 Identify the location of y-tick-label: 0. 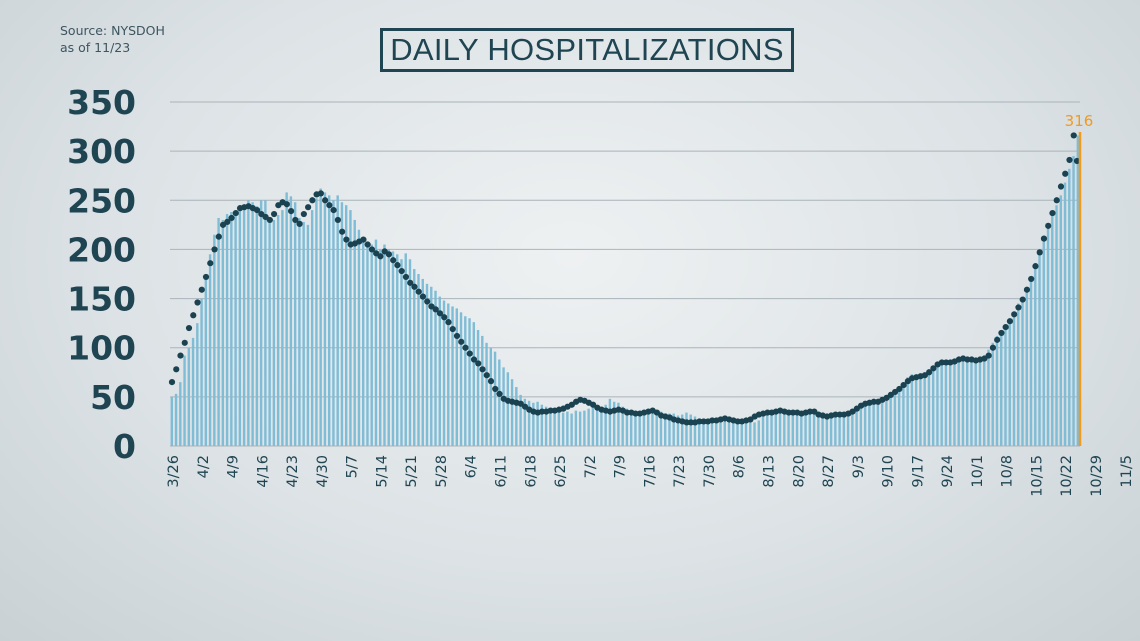
(124, 446).